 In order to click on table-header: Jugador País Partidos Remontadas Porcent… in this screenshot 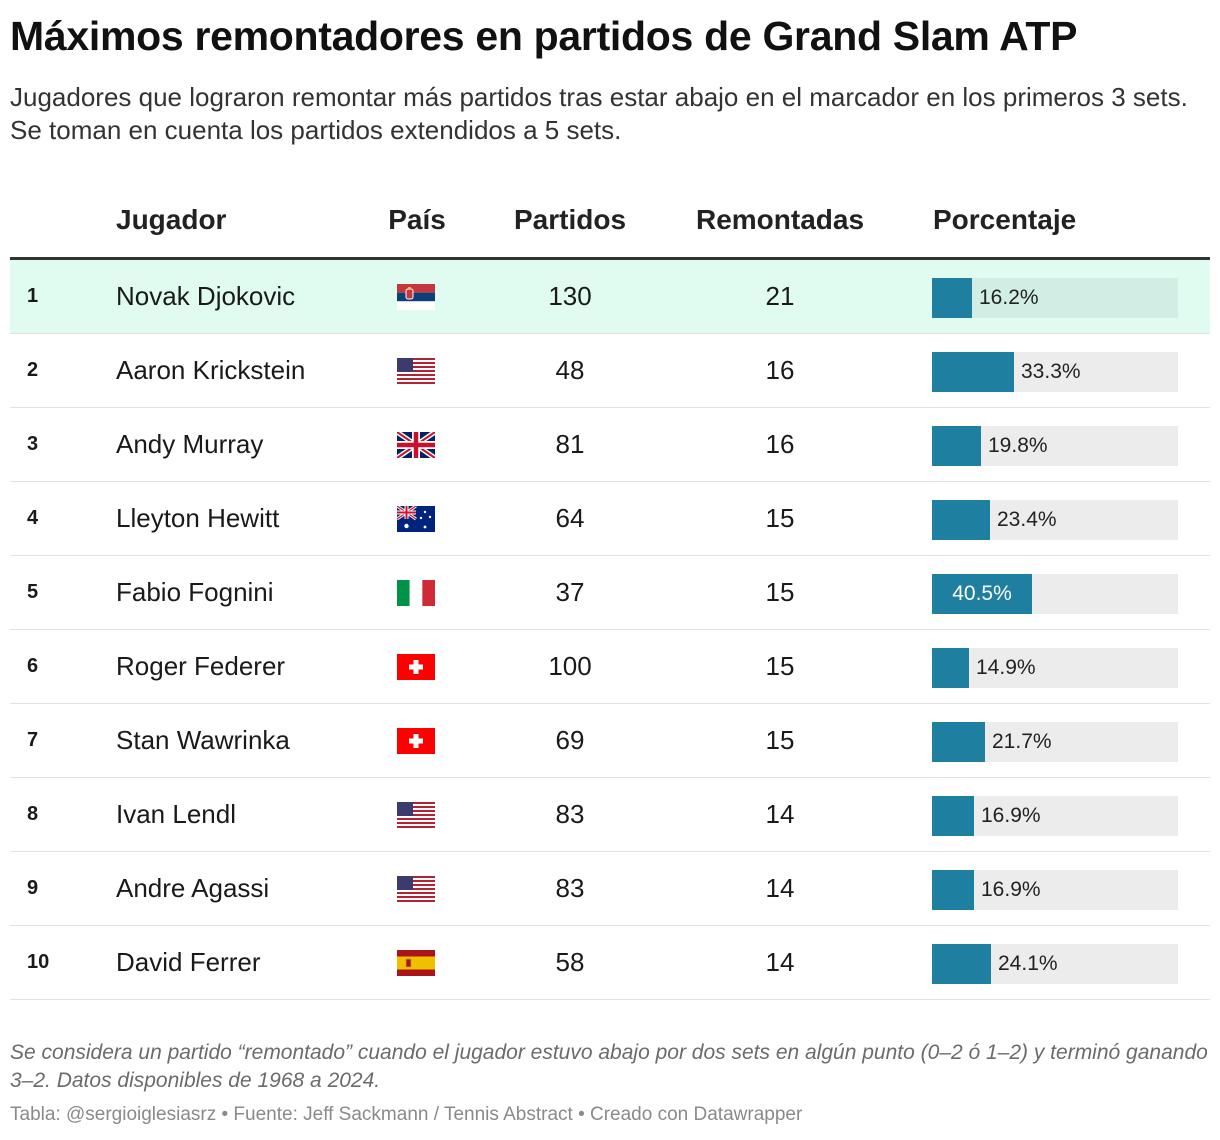, I will do `click(610, 226)`.